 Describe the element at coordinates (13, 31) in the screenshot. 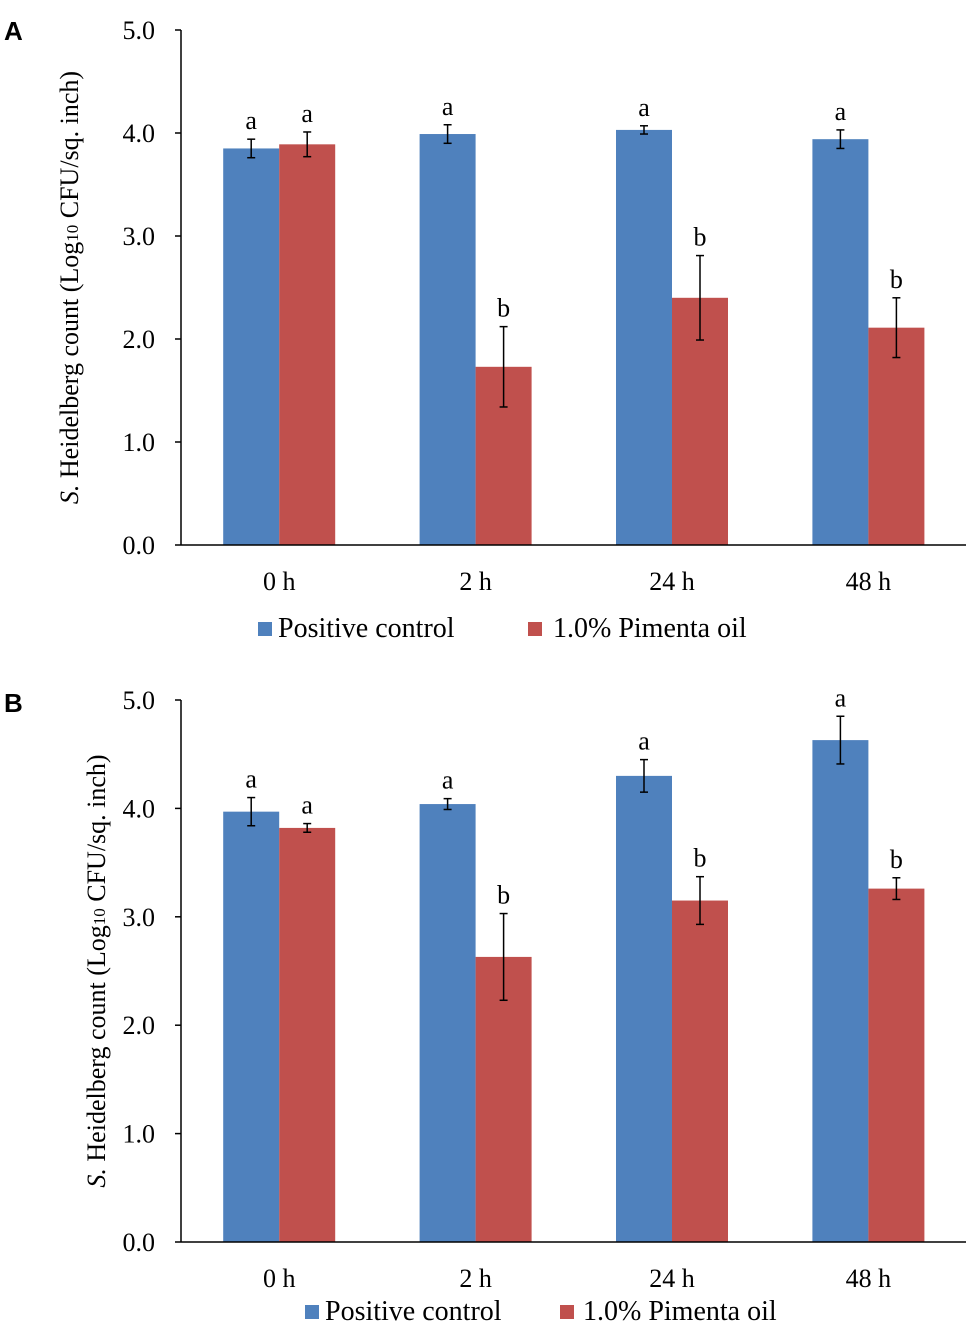

I see `panel-label: A` at that location.